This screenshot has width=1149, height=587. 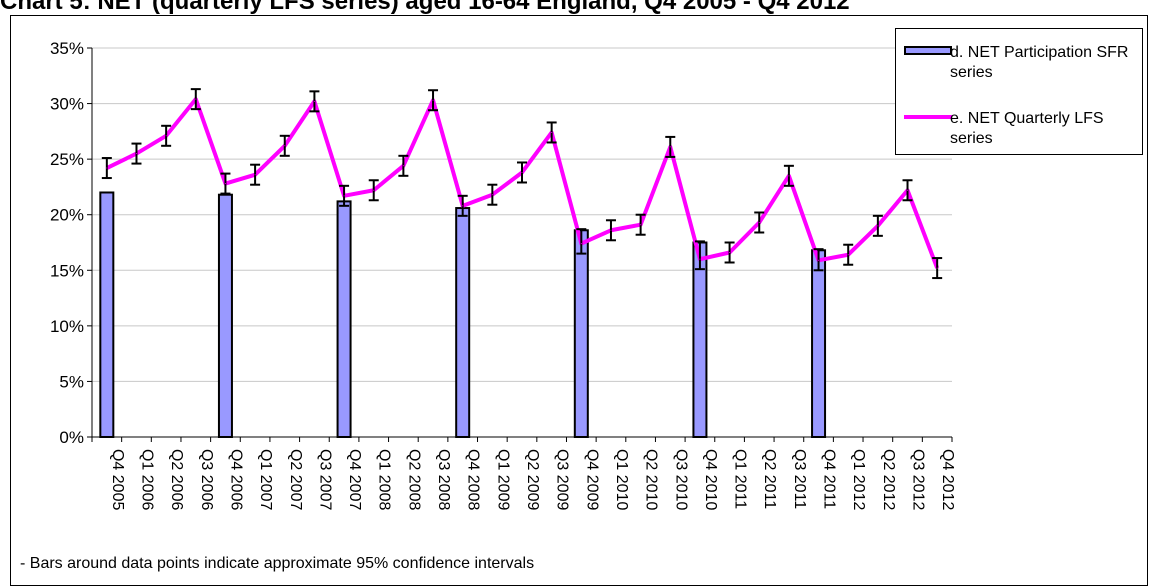 I want to click on x-tick-label: Q2 2010, so click(x=651, y=479).